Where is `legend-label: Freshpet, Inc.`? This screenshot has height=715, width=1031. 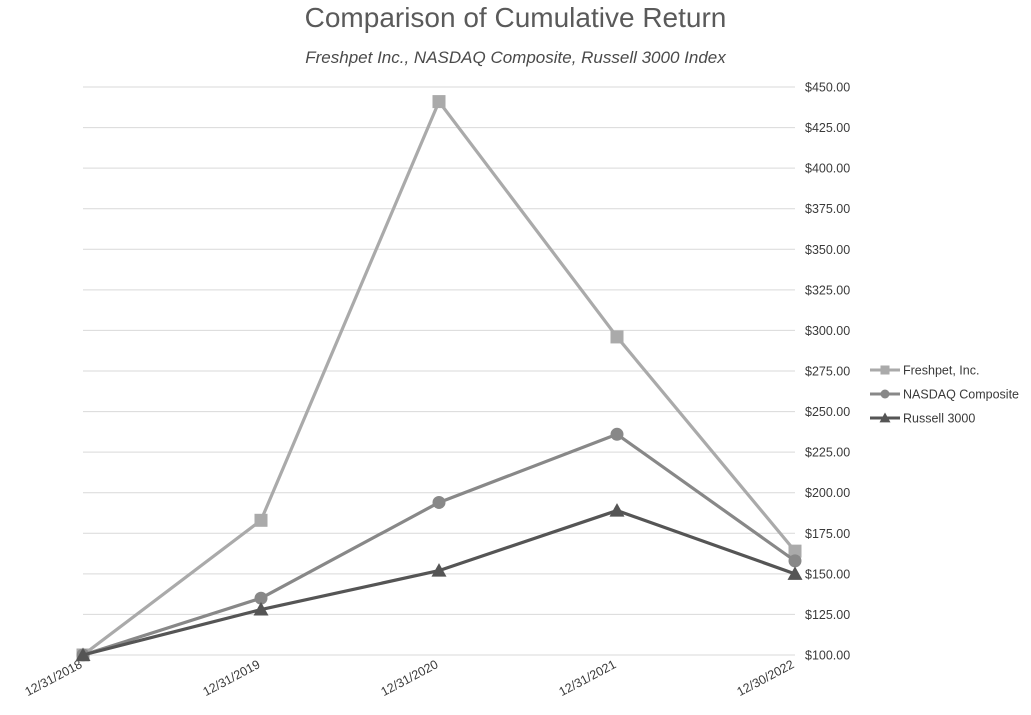 legend-label: Freshpet, Inc. is located at coordinates (941, 371).